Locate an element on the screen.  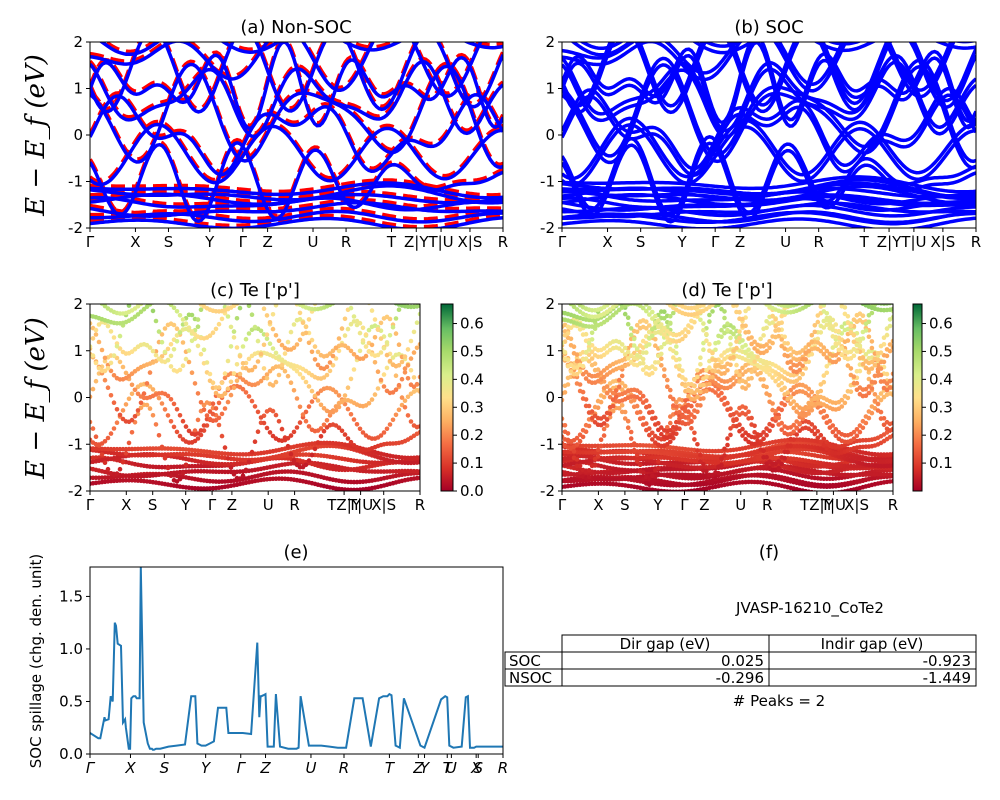
panel-e-title: (e) is located at coordinates (295, 552).